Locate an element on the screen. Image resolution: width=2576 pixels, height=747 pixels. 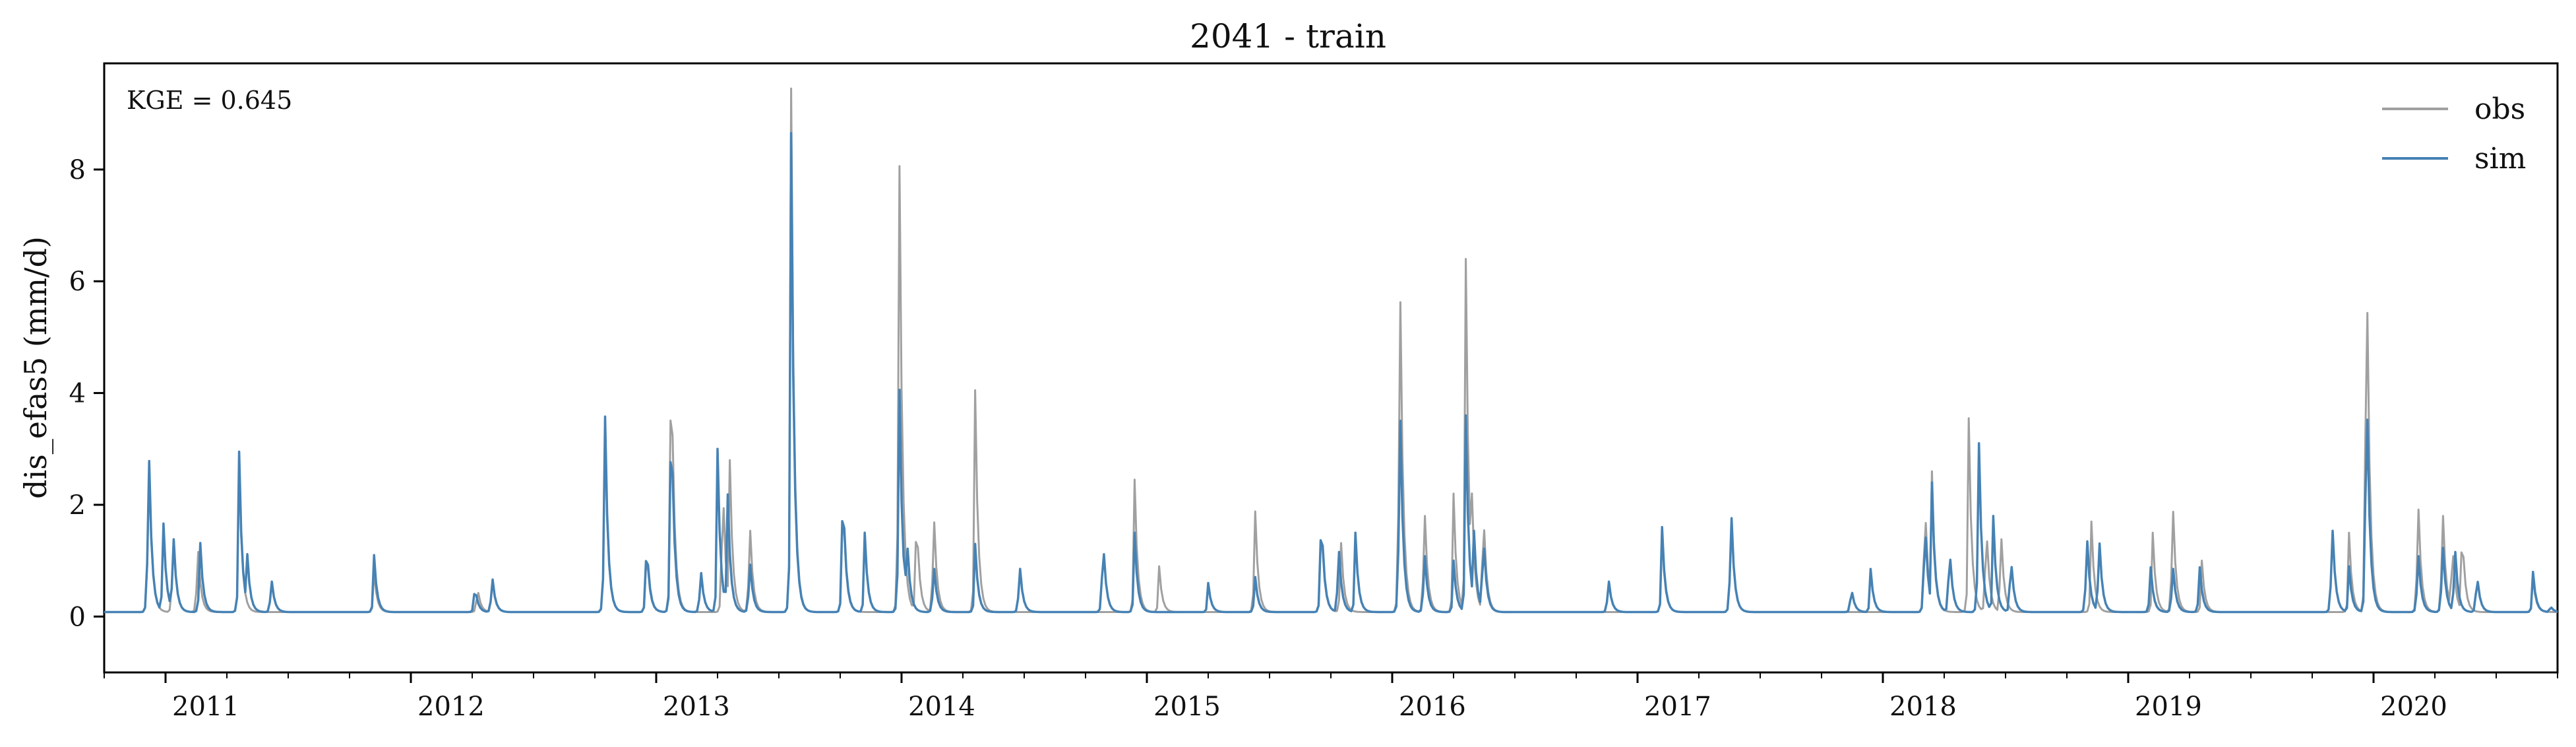
x-tick-label-2011: 2011 is located at coordinates (205, 707).